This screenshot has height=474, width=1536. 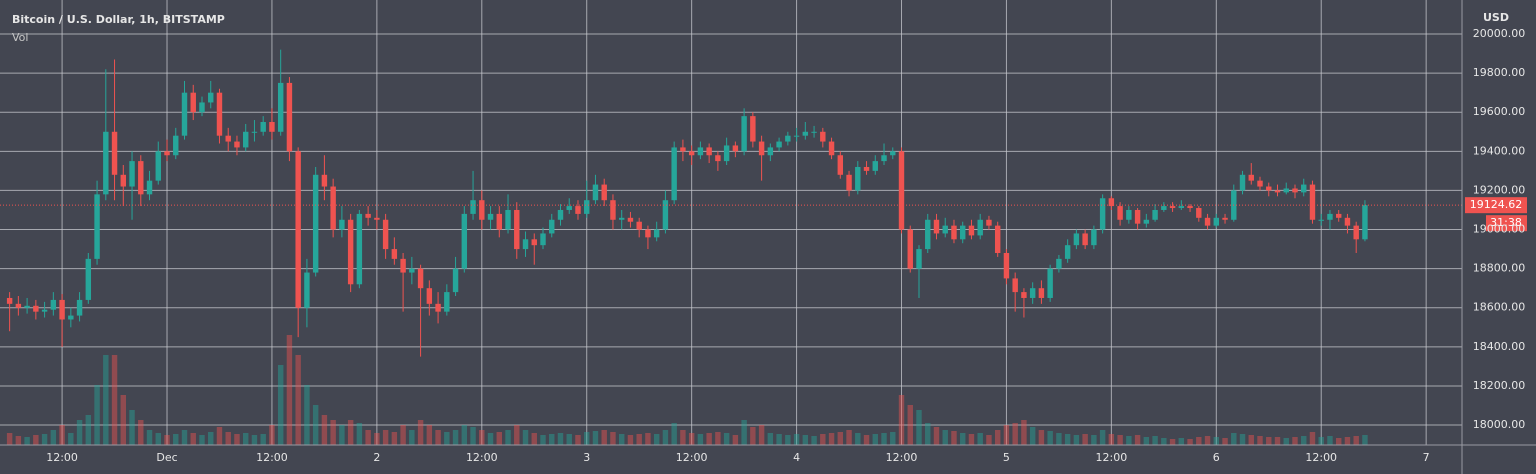 What do you see at coordinates (1499, 33) in the screenshot?
I see `y-tick-label: 20000.00` at bounding box center [1499, 33].